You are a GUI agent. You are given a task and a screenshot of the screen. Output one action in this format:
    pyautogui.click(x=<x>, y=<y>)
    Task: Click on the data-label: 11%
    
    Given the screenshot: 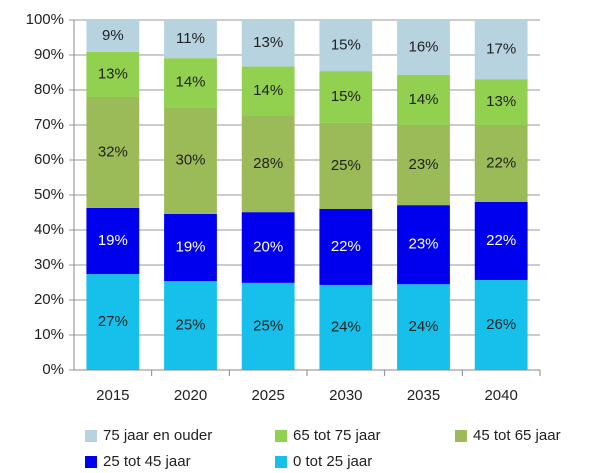 What is the action you would take?
    pyautogui.click(x=190, y=38)
    